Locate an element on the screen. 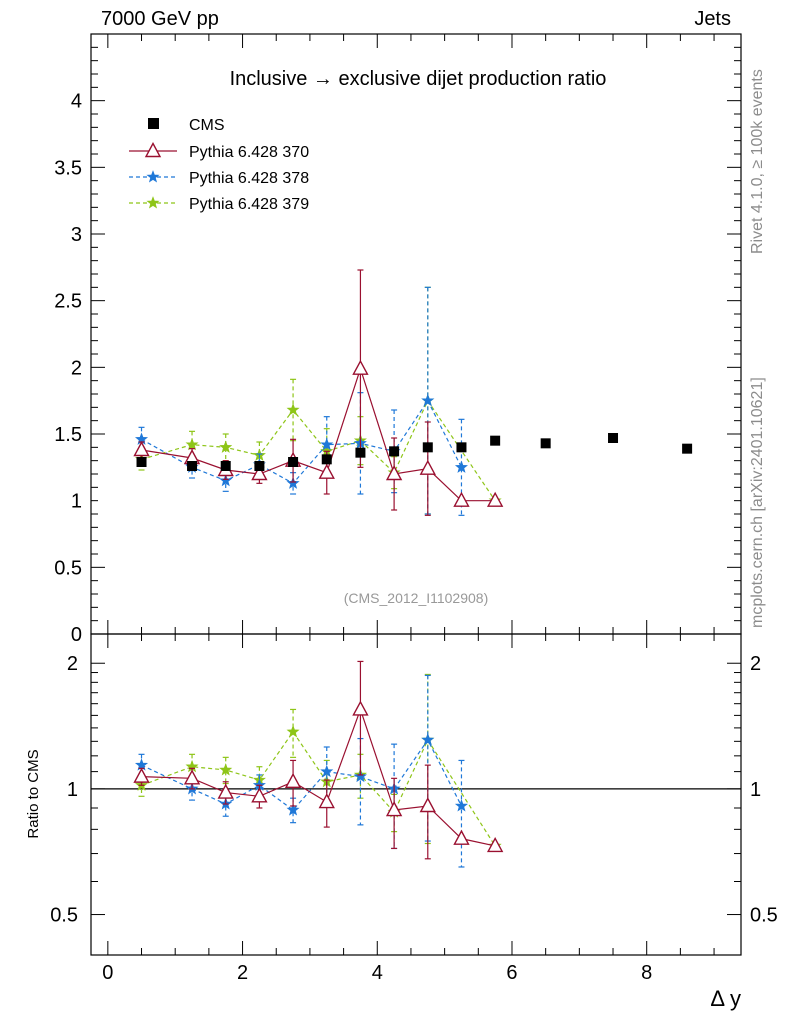 The image size is (786, 1024). y-tick-label: 1 is located at coordinates (76, 502).